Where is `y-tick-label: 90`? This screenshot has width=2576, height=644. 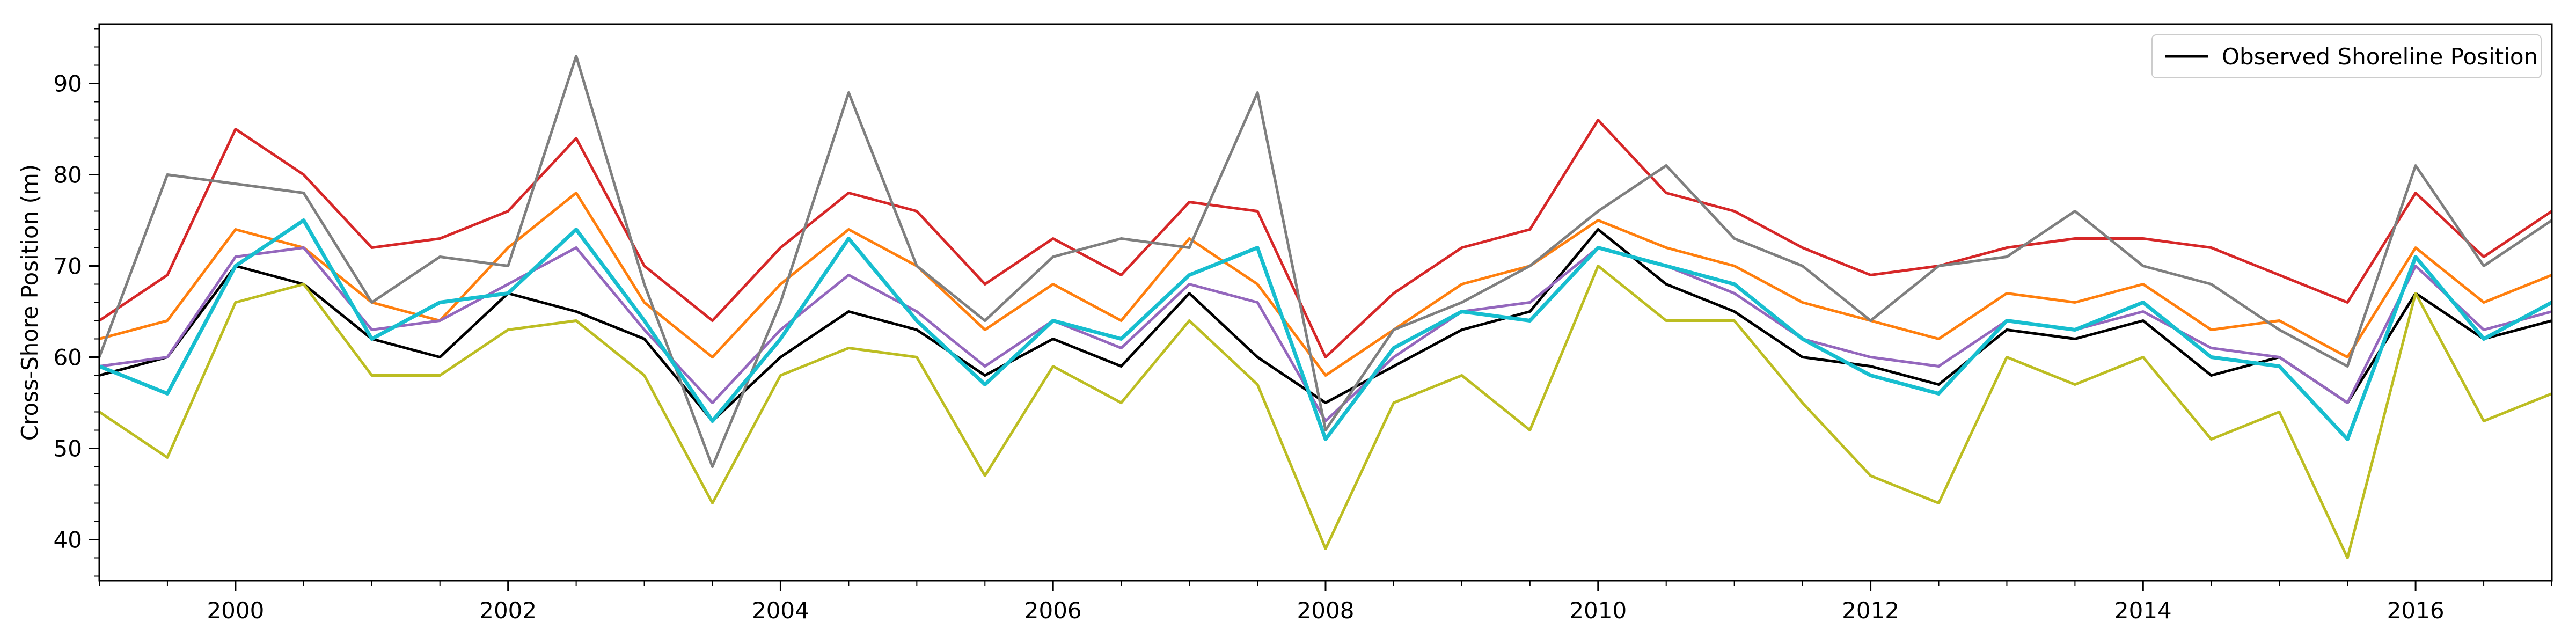
y-tick-label: 90 is located at coordinates (68, 84).